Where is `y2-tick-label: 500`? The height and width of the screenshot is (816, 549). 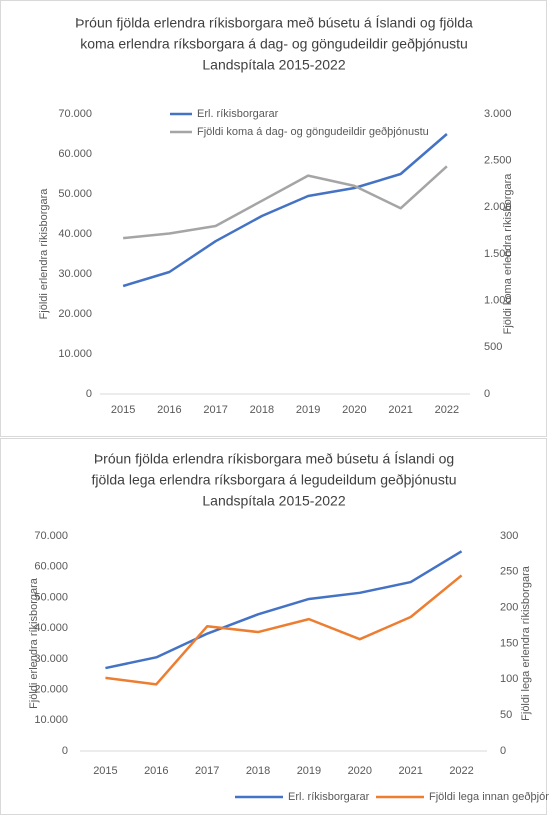 y2-tick-label: 500 is located at coordinates (493, 347).